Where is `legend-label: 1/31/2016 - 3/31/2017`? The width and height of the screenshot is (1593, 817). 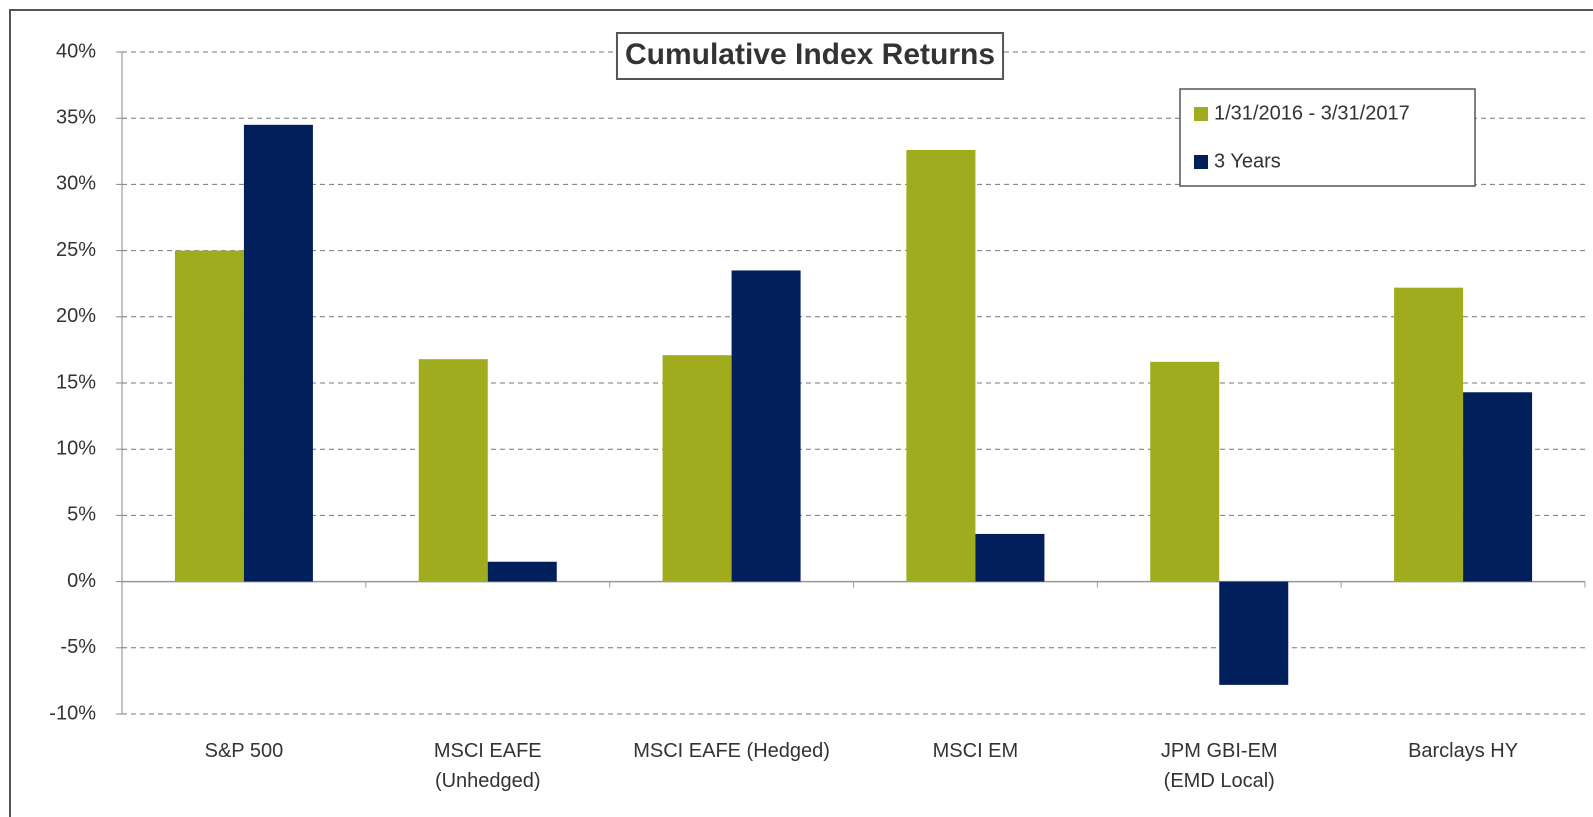
legend-label: 1/31/2016 - 3/31/2017 is located at coordinates (1312, 113).